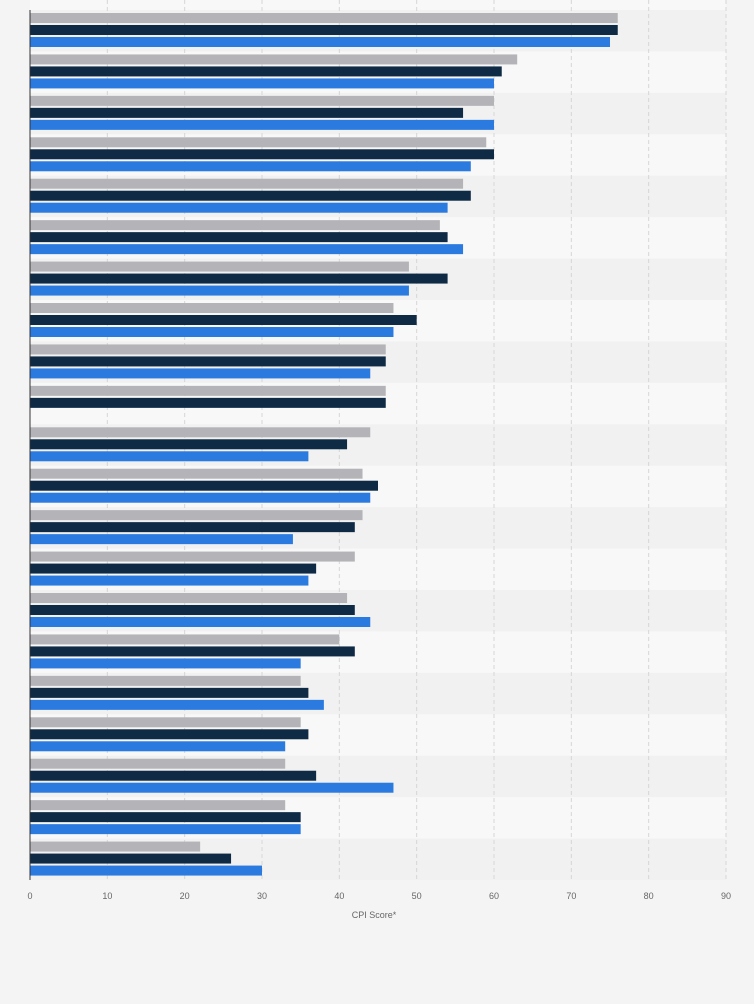 This screenshot has width=754, height=1004. What do you see at coordinates (185, 896) in the screenshot?
I see `x-tick-label: 20` at bounding box center [185, 896].